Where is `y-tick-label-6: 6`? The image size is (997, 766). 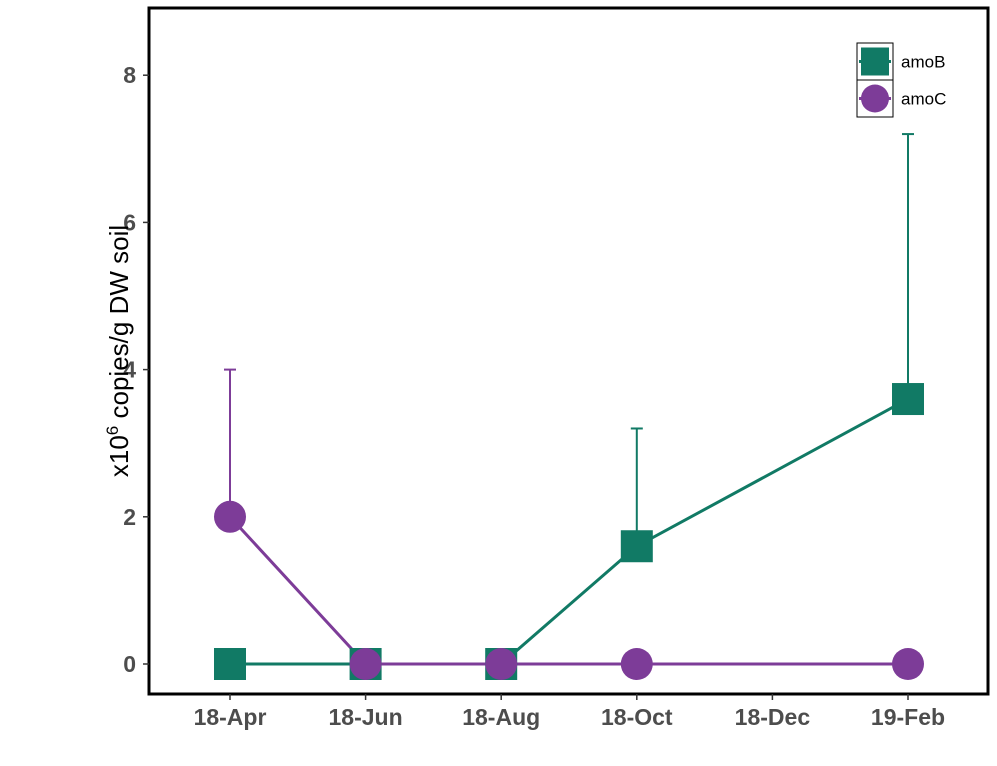 y-tick-label-6: 6 is located at coordinates (129, 222).